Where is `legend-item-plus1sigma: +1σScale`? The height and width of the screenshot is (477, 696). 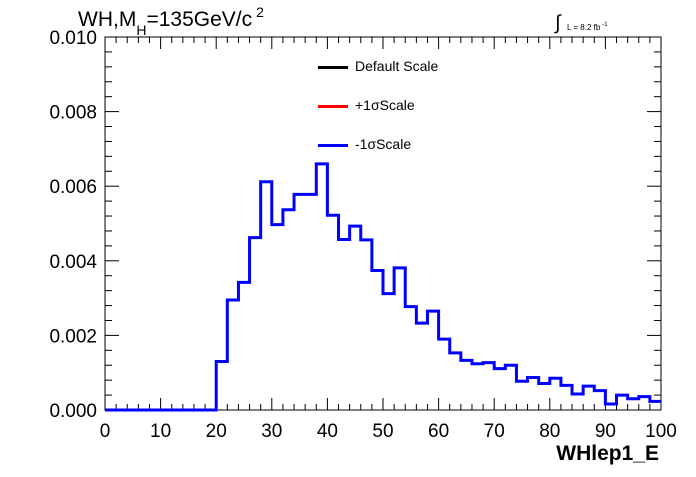
legend-item-plus1sigma: +1σScale is located at coordinates (418, 106).